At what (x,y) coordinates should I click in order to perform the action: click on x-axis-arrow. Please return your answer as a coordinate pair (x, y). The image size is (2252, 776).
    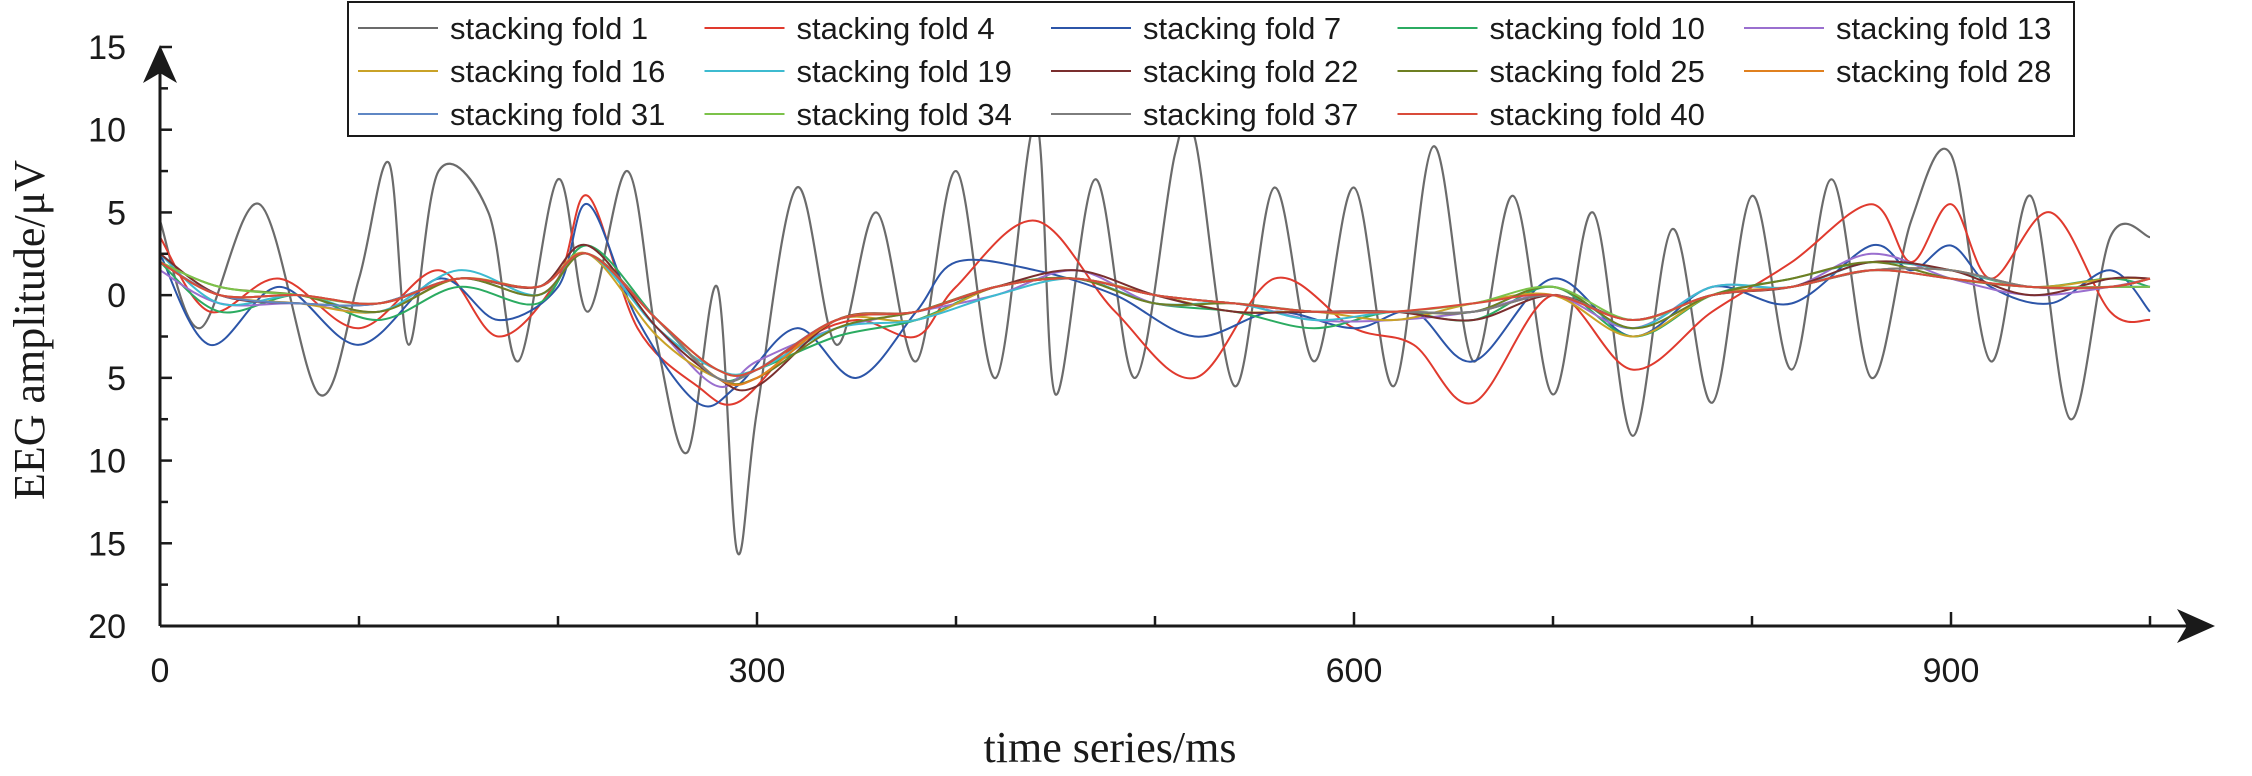
    Looking at the image, I should click on (2196, 626).